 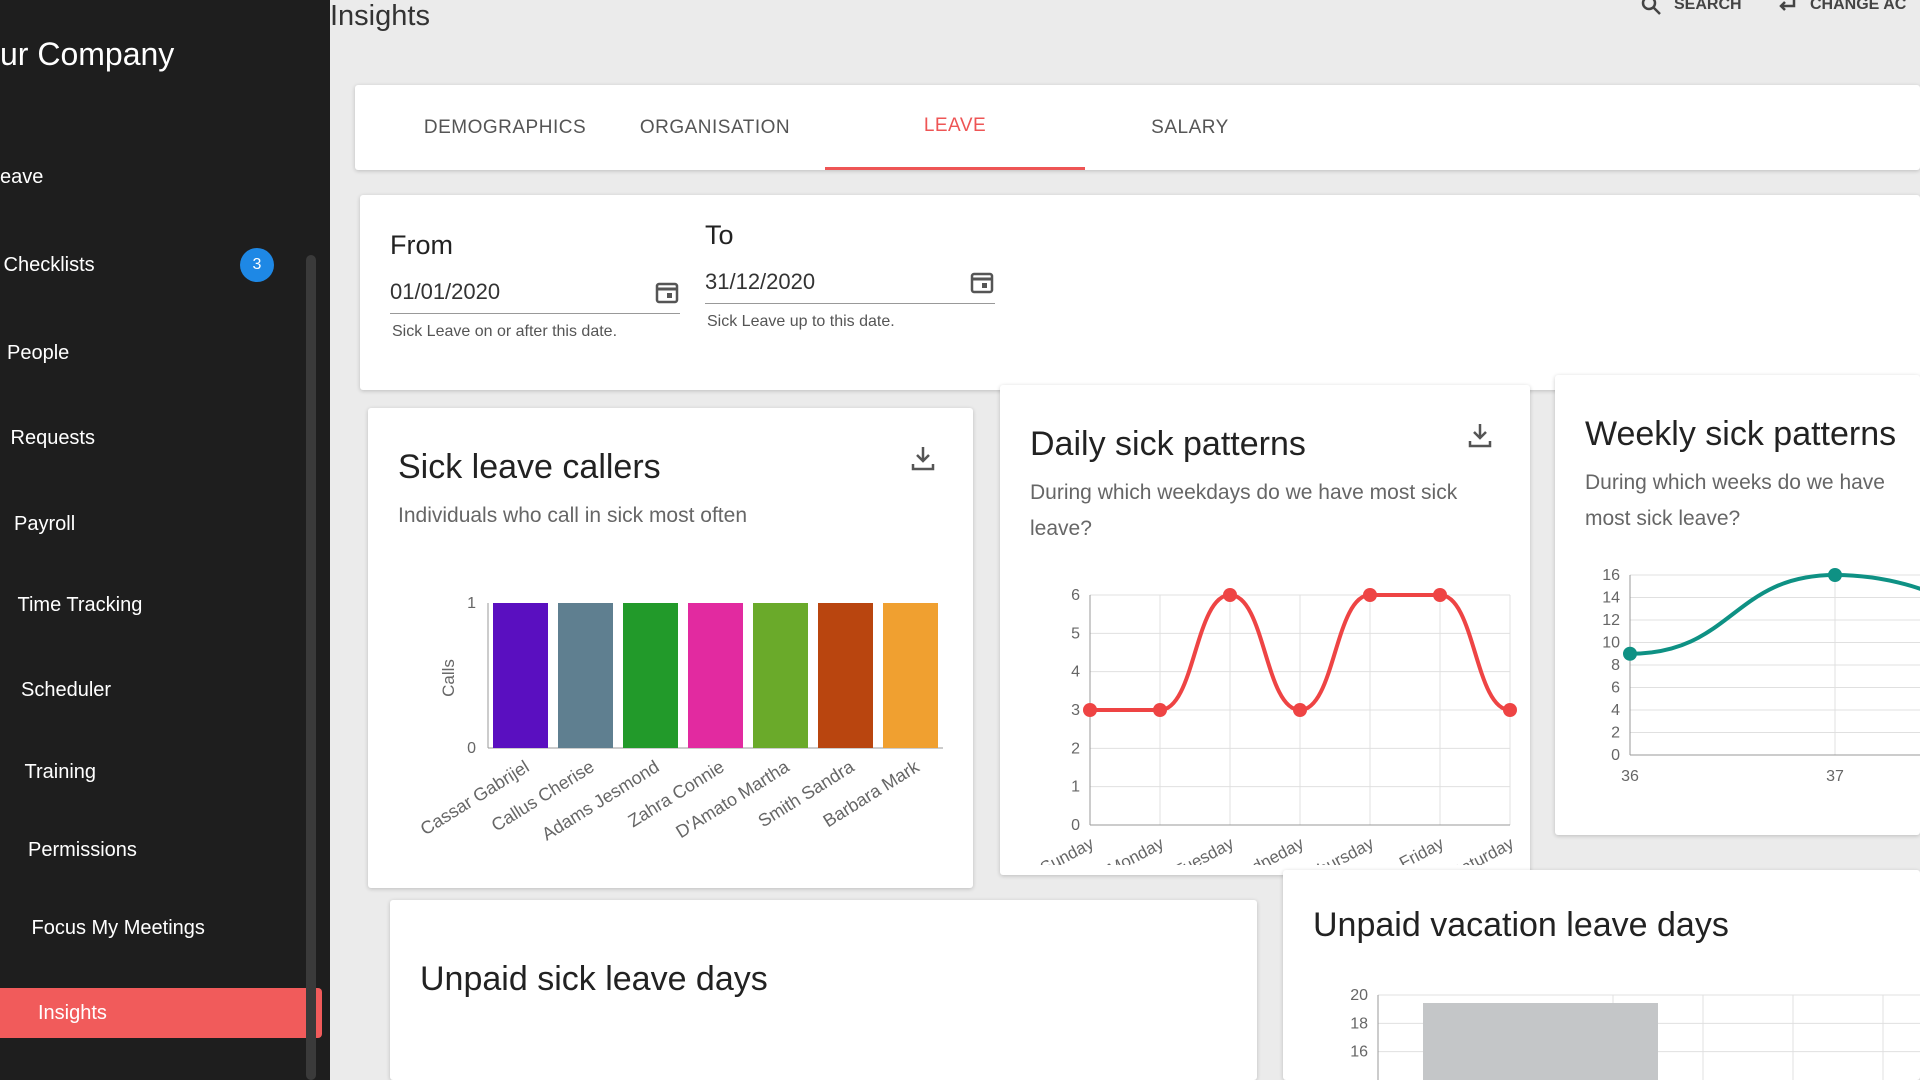 What do you see at coordinates (1635, 1033) in the screenshot?
I see `unpaid-vacation-chart: 16 18 20` at bounding box center [1635, 1033].